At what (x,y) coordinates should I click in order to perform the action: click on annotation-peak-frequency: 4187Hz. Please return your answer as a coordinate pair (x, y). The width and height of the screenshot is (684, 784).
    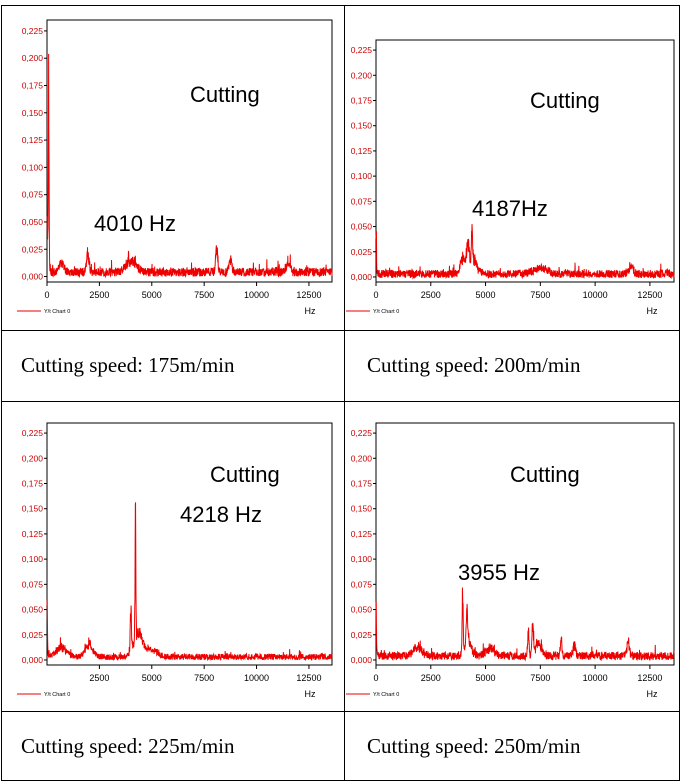
    Looking at the image, I should click on (510, 208).